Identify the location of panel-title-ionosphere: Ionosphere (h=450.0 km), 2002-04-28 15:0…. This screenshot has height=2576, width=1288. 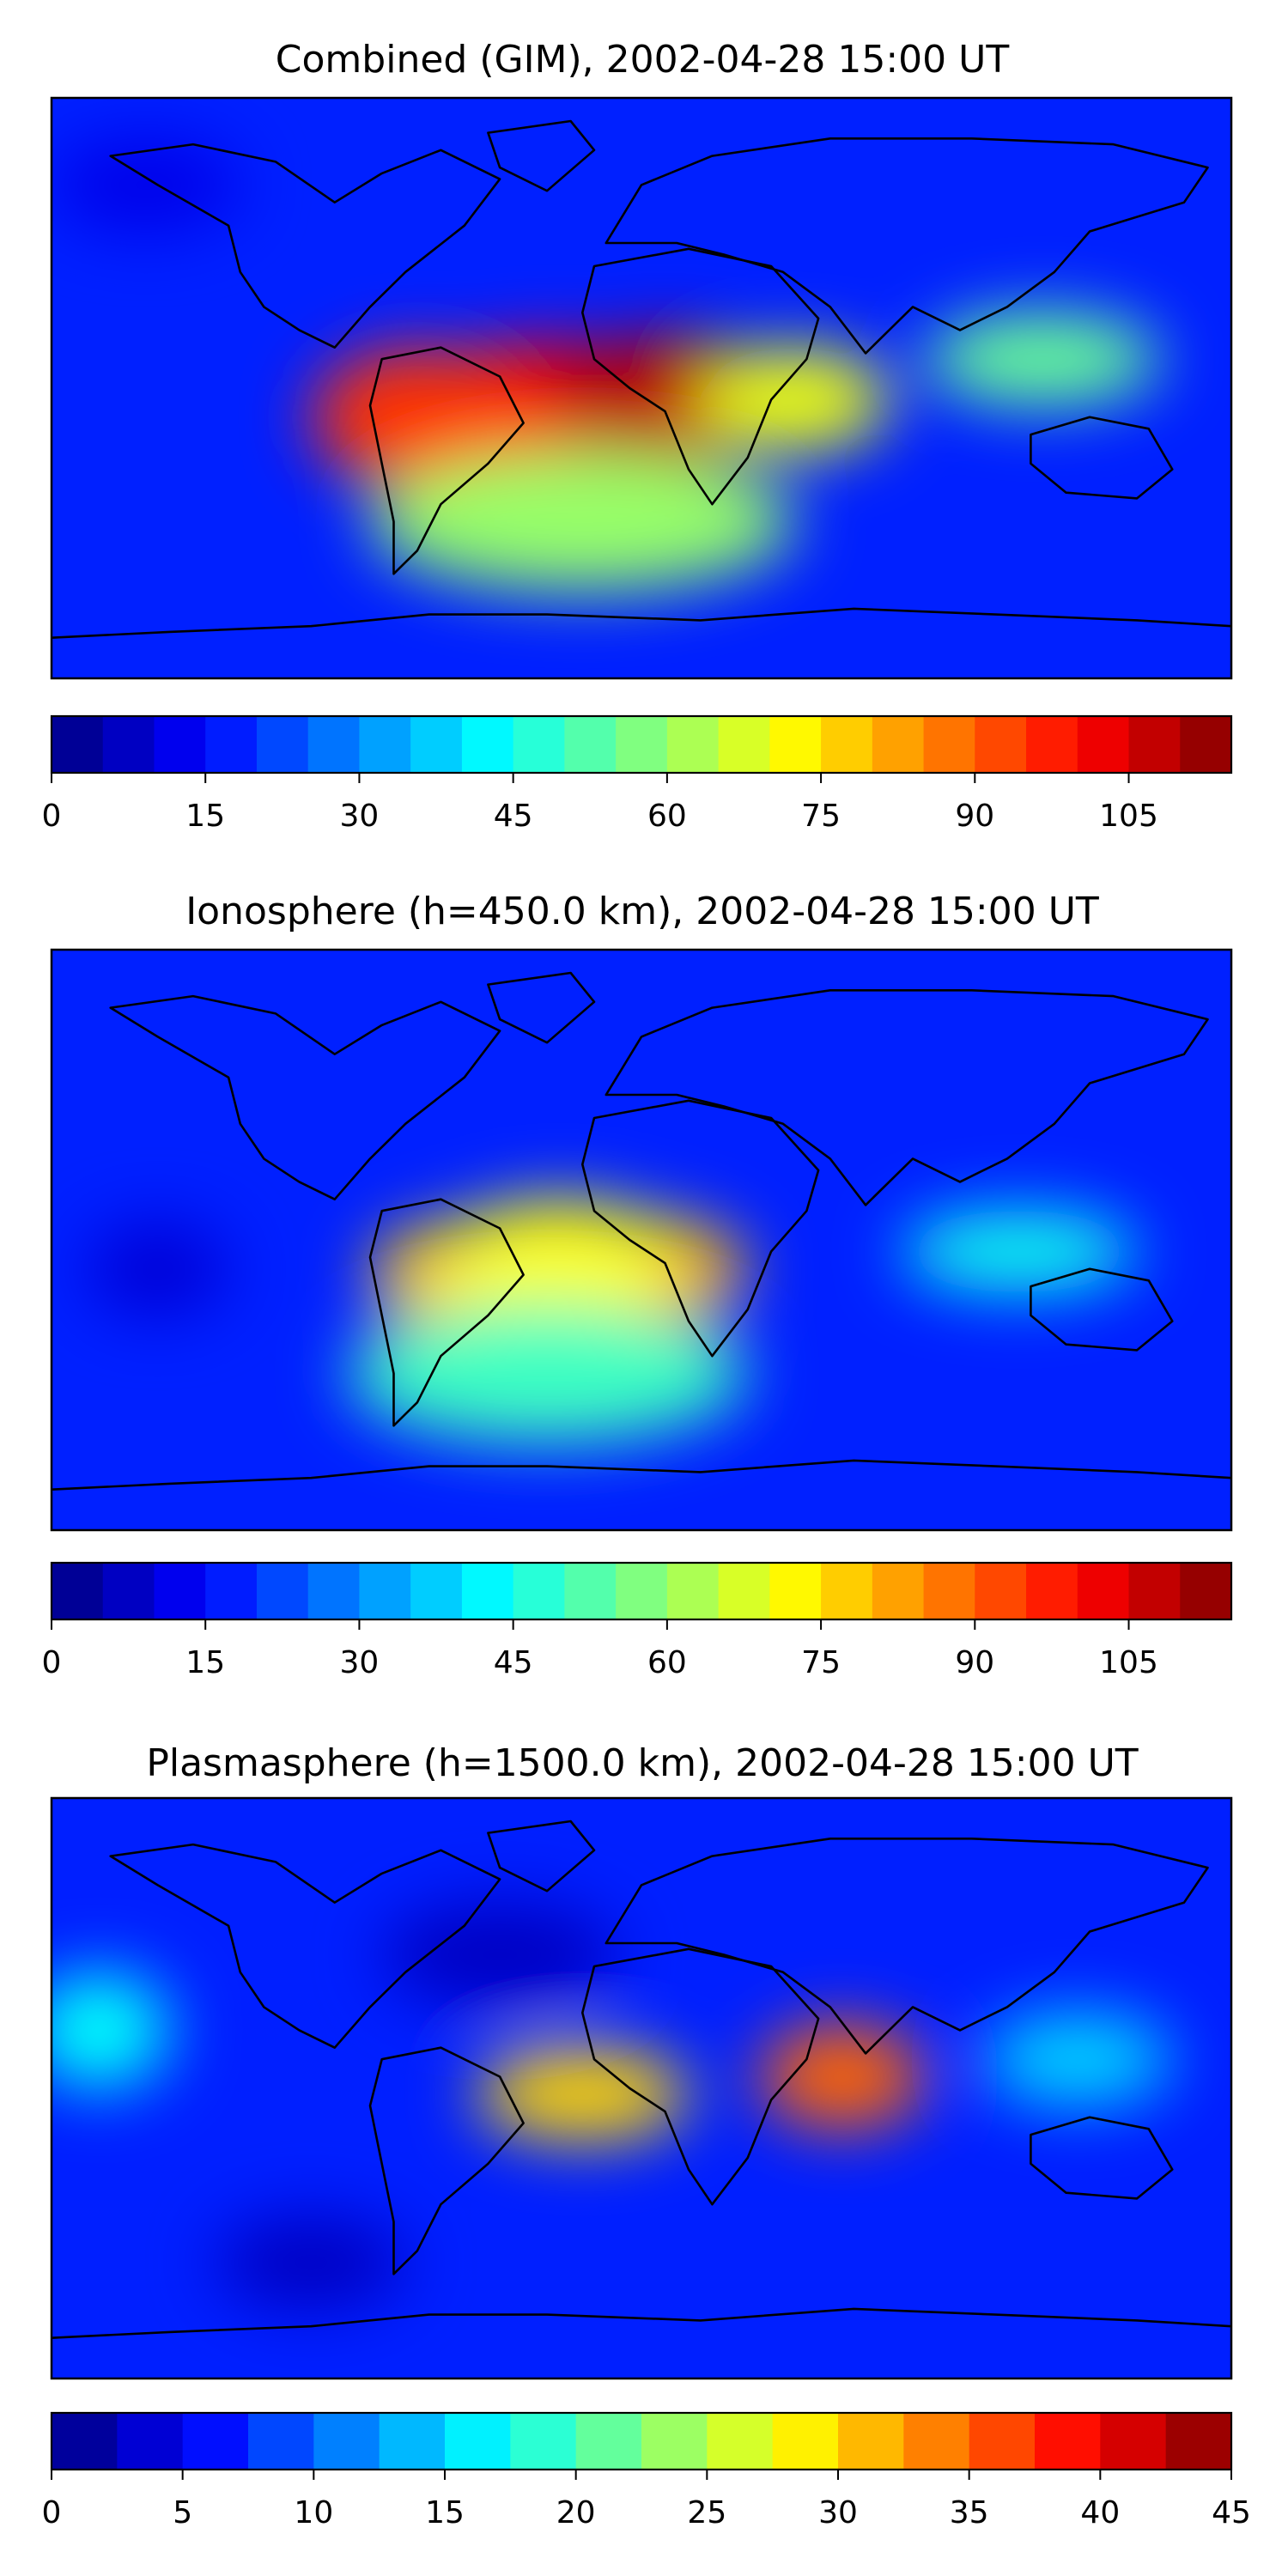
(642, 911).